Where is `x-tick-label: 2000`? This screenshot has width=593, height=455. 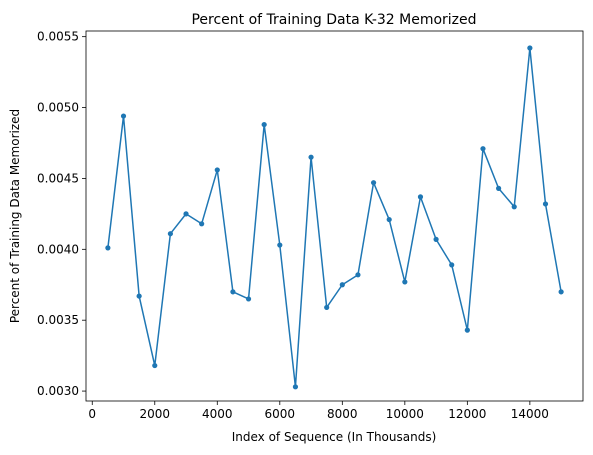 x-tick-label: 2000 is located at coordinates (154, 414).